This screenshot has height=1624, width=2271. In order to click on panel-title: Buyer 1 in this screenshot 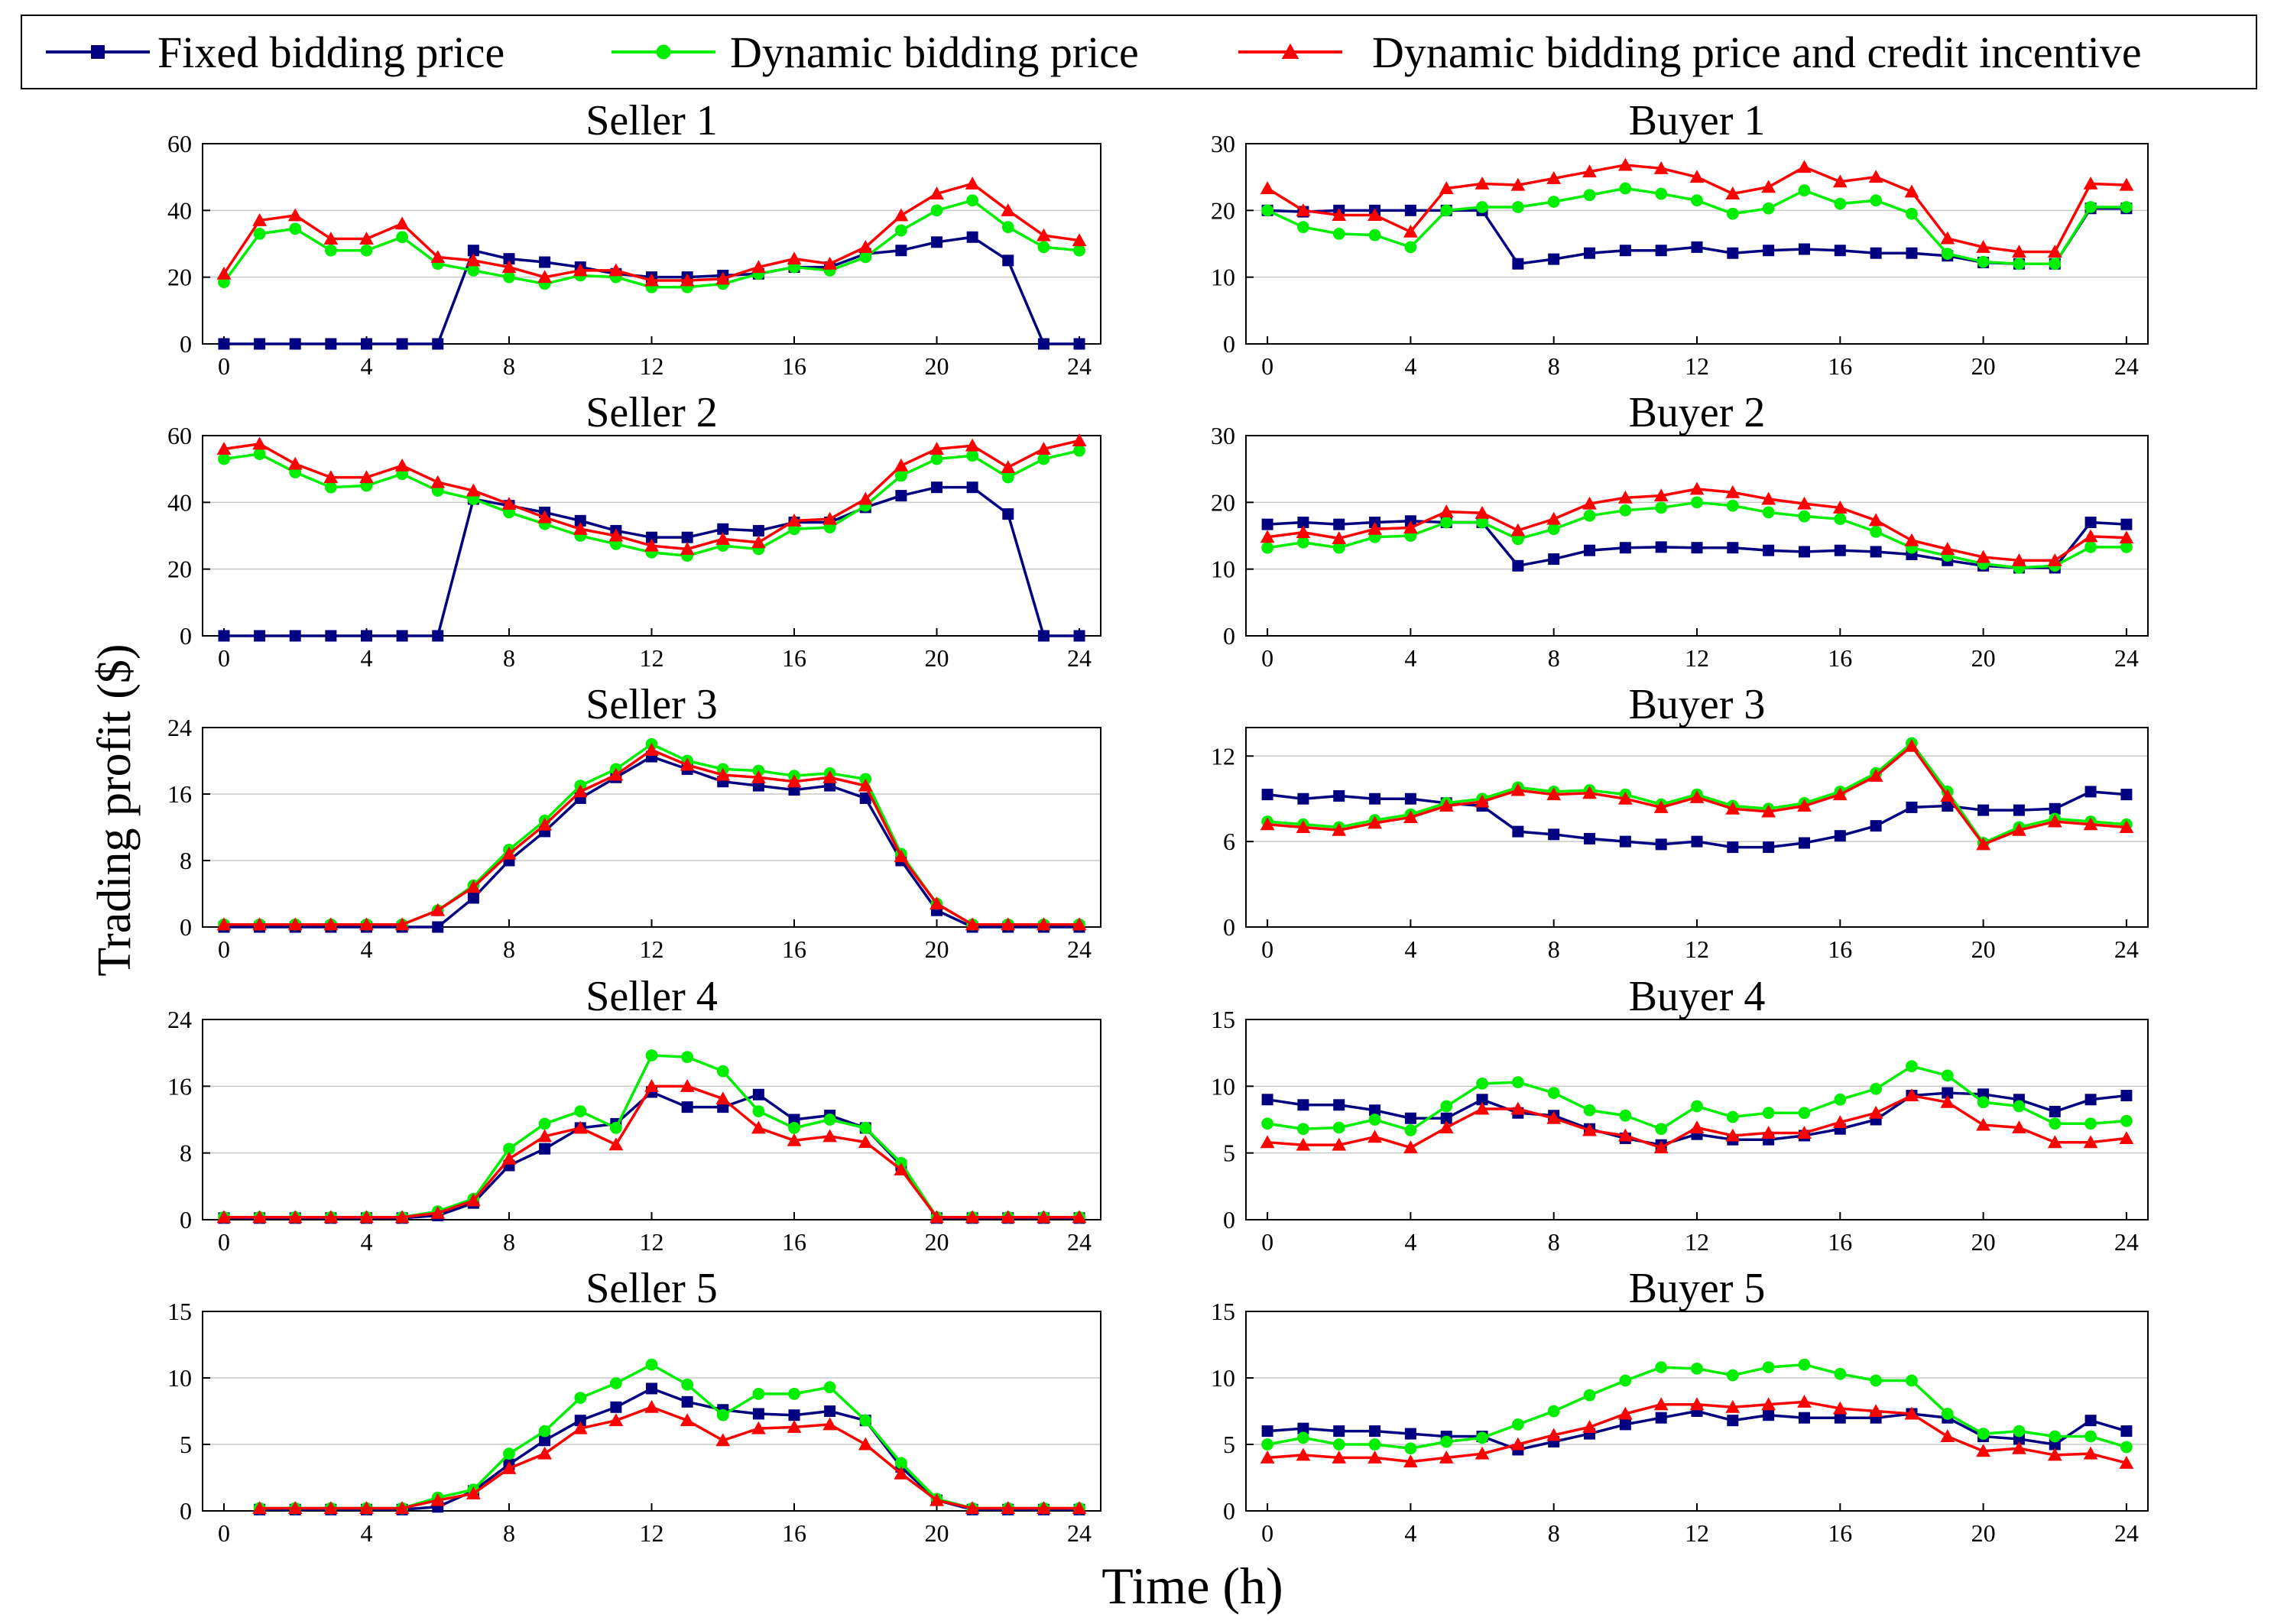, I will do `click(1698, 120)`.